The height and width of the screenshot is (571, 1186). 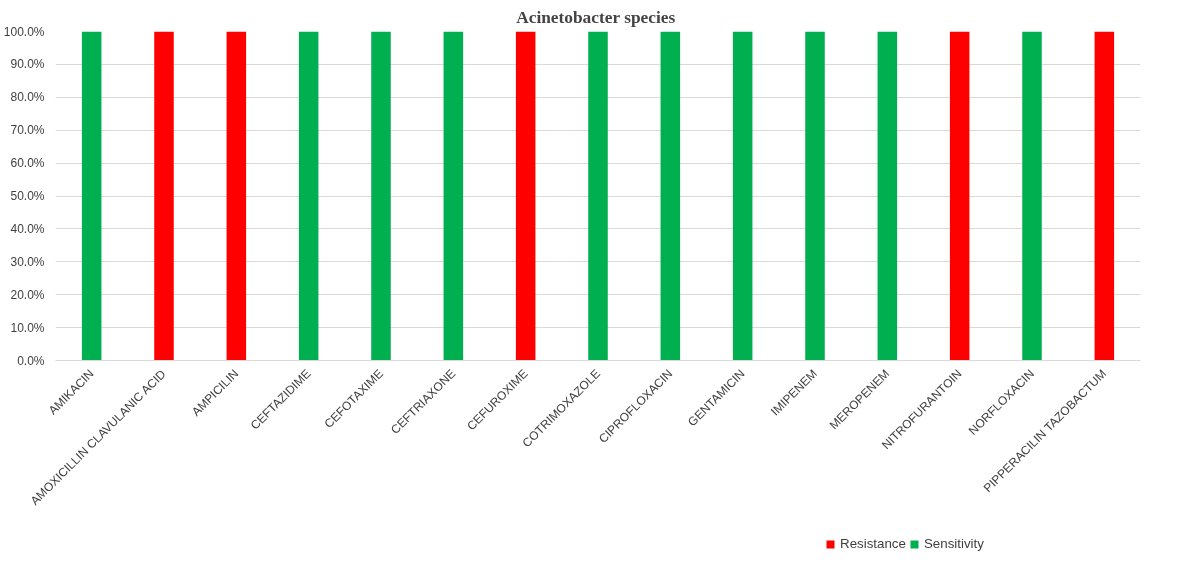 I want to click on y-tick-label: 90.0%, so click(x=27, y=64).